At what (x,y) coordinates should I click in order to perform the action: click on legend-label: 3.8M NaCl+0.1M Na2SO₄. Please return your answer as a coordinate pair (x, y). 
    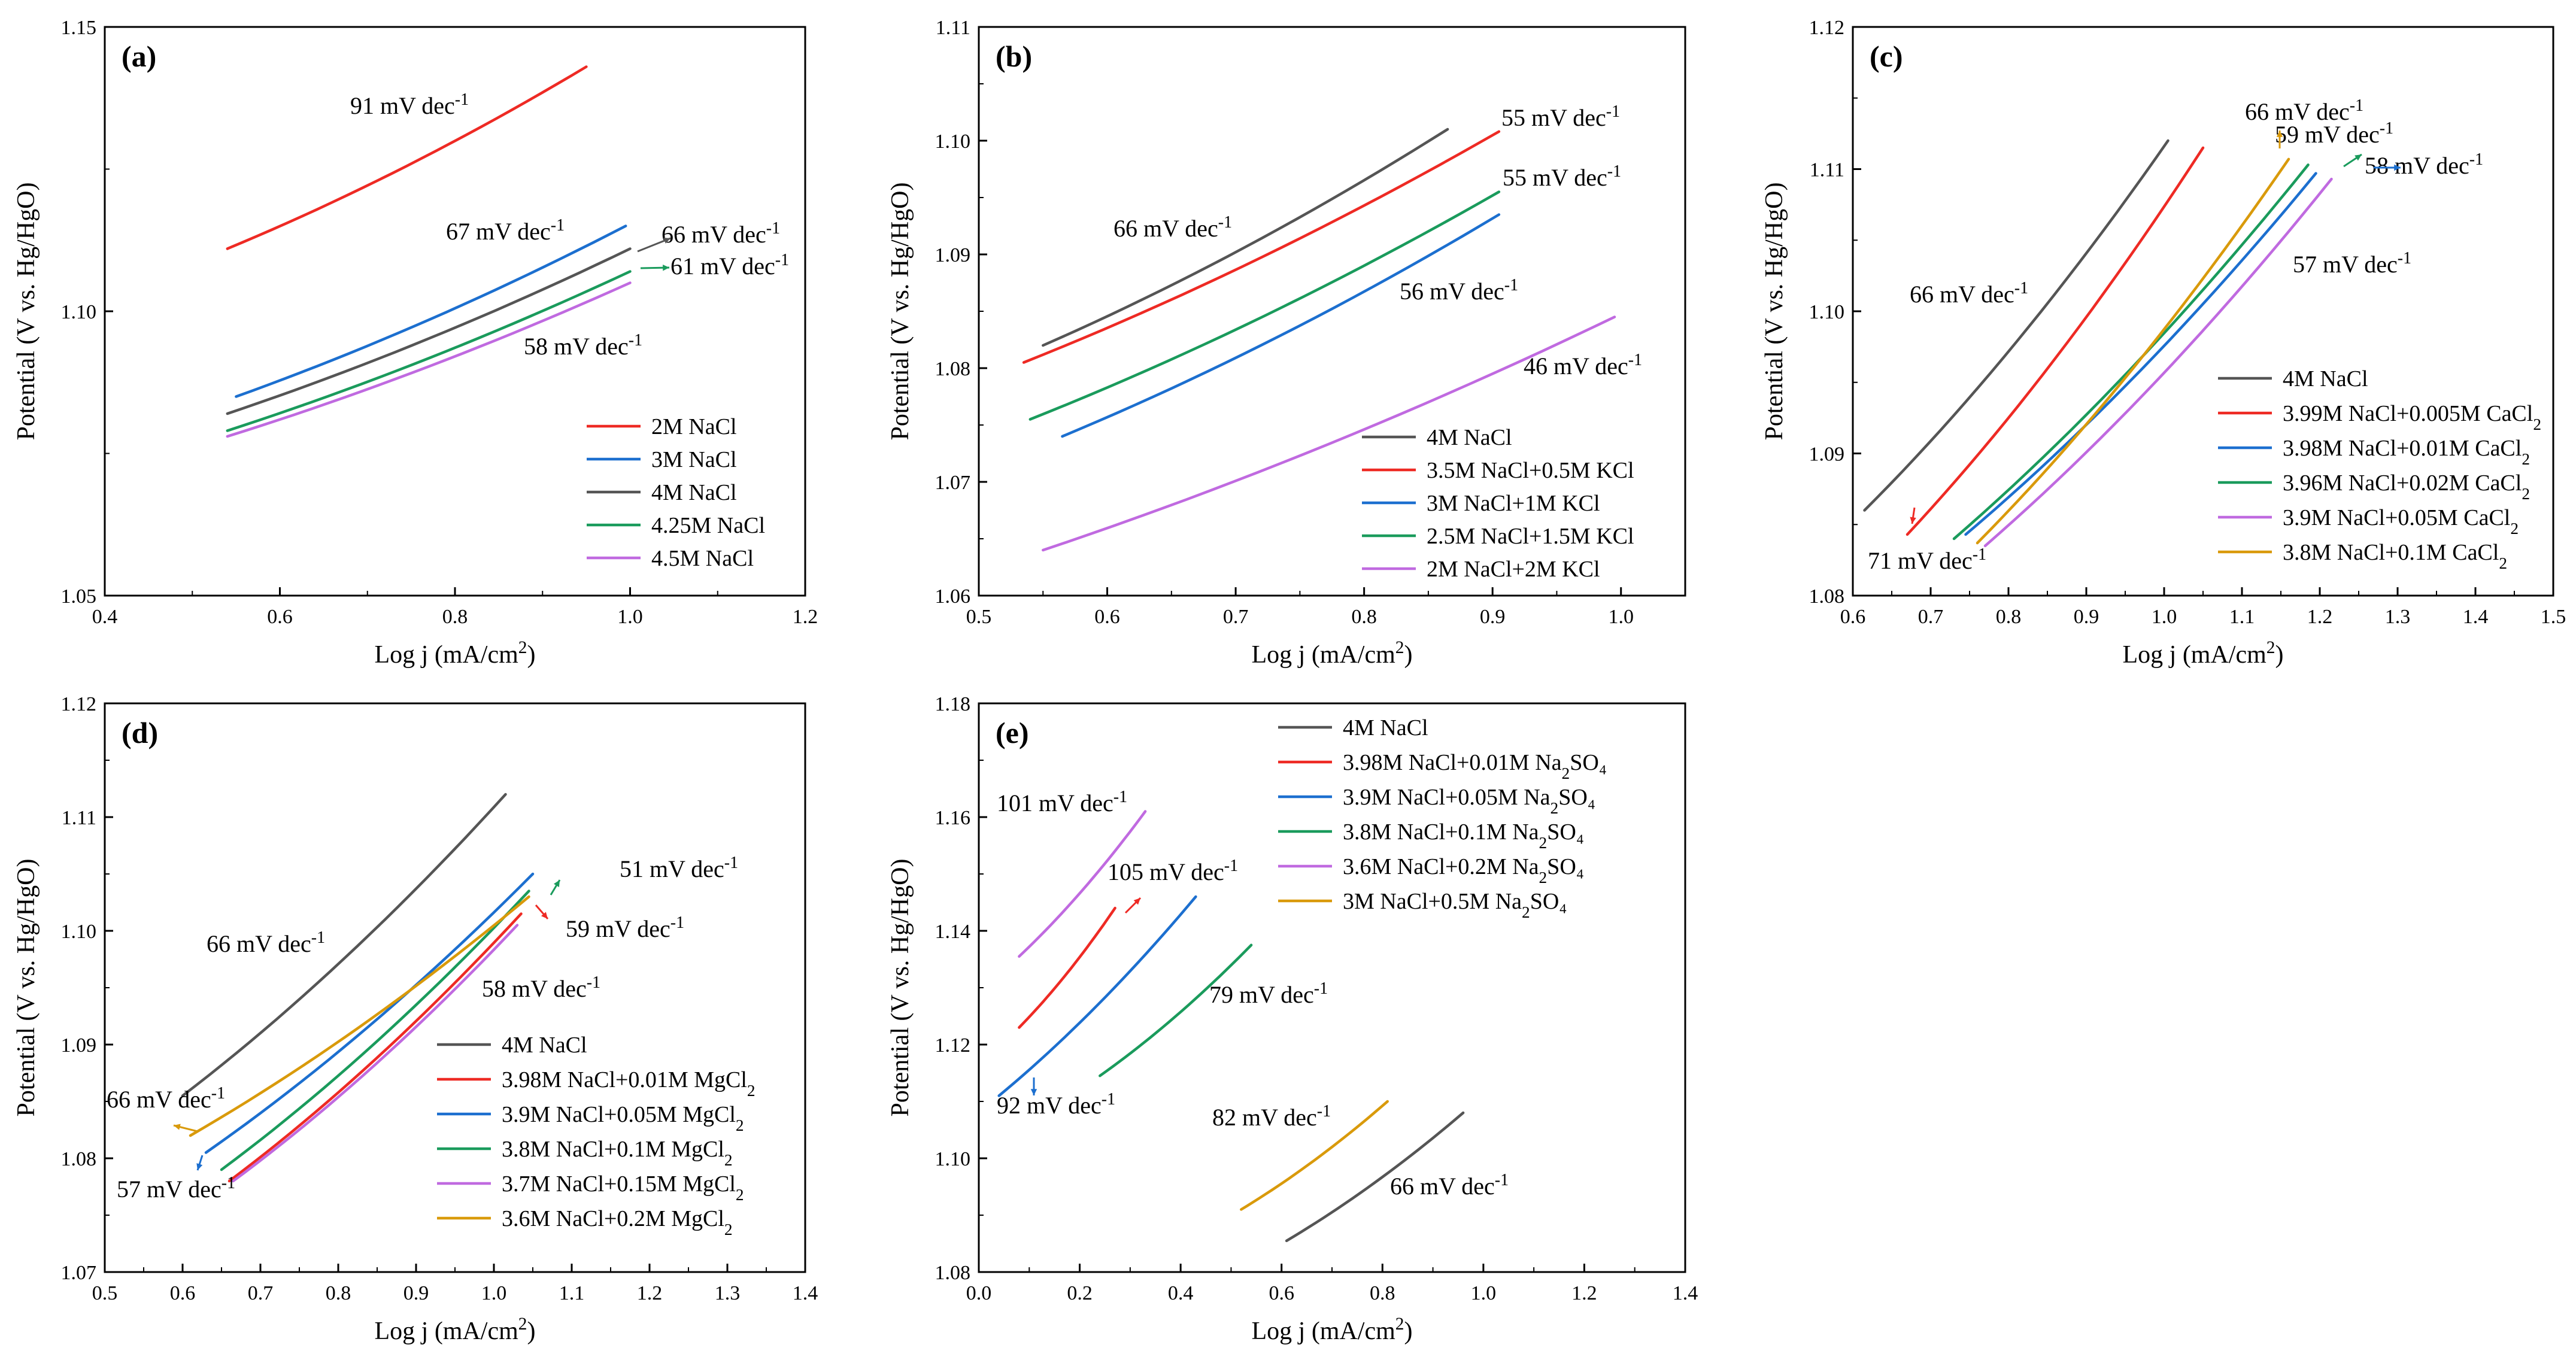
    Looking at the image, I should click on (1463, 835).